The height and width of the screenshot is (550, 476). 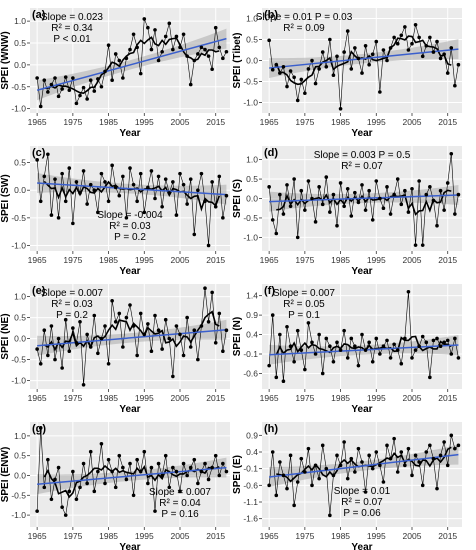 What do you see at coordinates (72, 28) in the screenshot?
I see `stat-annotation: R² = 0.34` at bounding box center [72, 28].